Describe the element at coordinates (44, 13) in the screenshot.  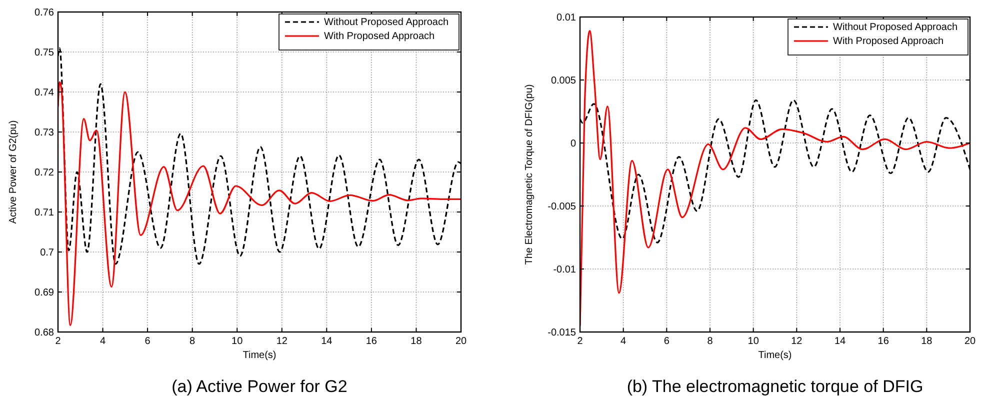
I see `y-tick-label: 0.76` at that location.